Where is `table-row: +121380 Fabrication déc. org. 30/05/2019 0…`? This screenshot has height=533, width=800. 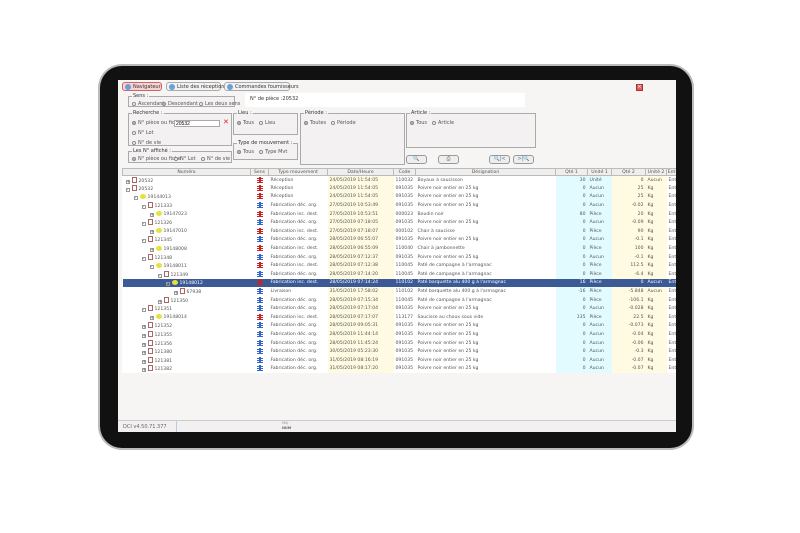
table-row: +121380 Fabrication déc. org. 30/05/2019 0… is located at coordinates (399, 351).